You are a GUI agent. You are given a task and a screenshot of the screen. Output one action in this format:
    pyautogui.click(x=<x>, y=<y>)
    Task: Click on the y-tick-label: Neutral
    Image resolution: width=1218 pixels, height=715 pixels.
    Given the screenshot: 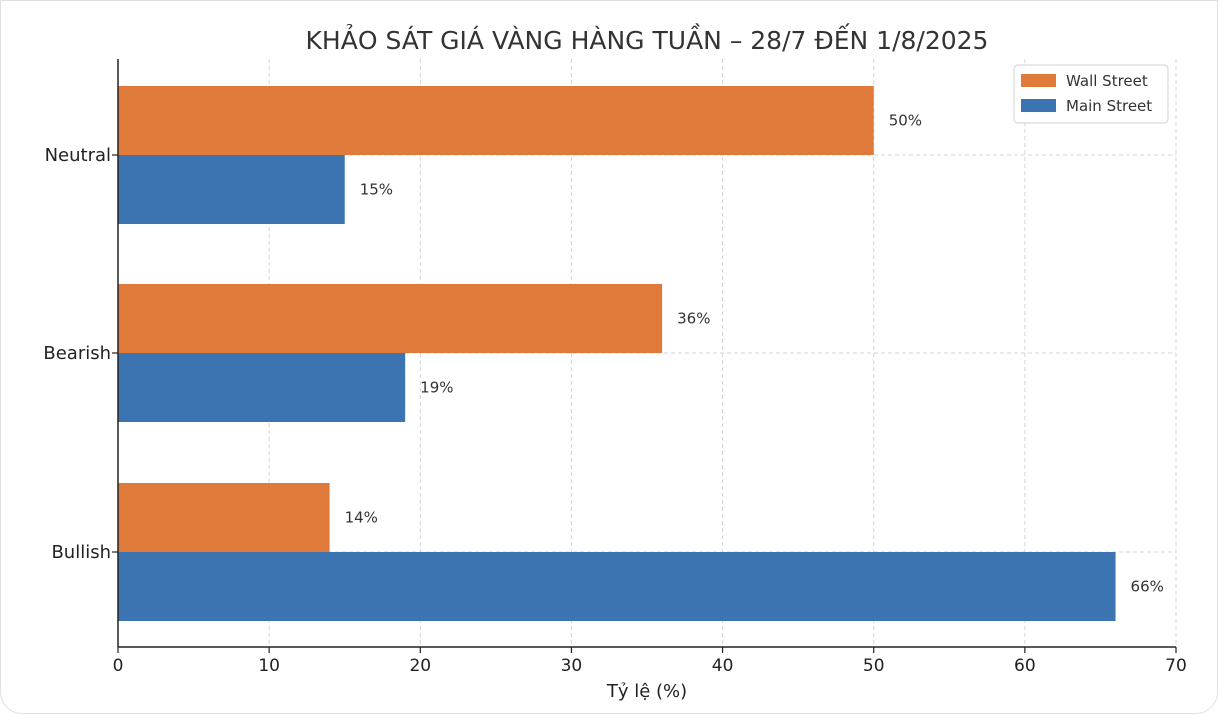 What is the action you would take?
    pyautogui.click(x=78, y=155)
    